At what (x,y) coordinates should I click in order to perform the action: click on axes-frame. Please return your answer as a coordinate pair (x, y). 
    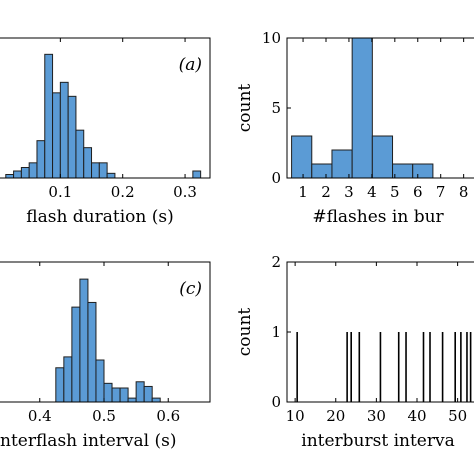
    Looking at the image, I should click on (105, 108).